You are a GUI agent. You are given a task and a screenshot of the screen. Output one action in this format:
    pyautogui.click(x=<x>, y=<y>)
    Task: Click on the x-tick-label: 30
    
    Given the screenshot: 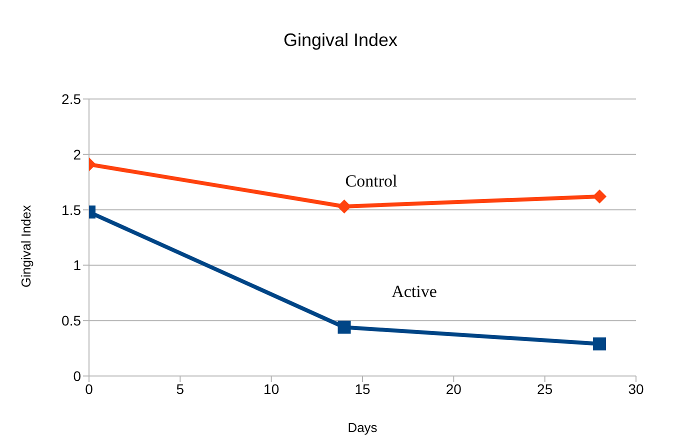 What is the action you would take?
    pyautogui.click(x=636, y=388)
    